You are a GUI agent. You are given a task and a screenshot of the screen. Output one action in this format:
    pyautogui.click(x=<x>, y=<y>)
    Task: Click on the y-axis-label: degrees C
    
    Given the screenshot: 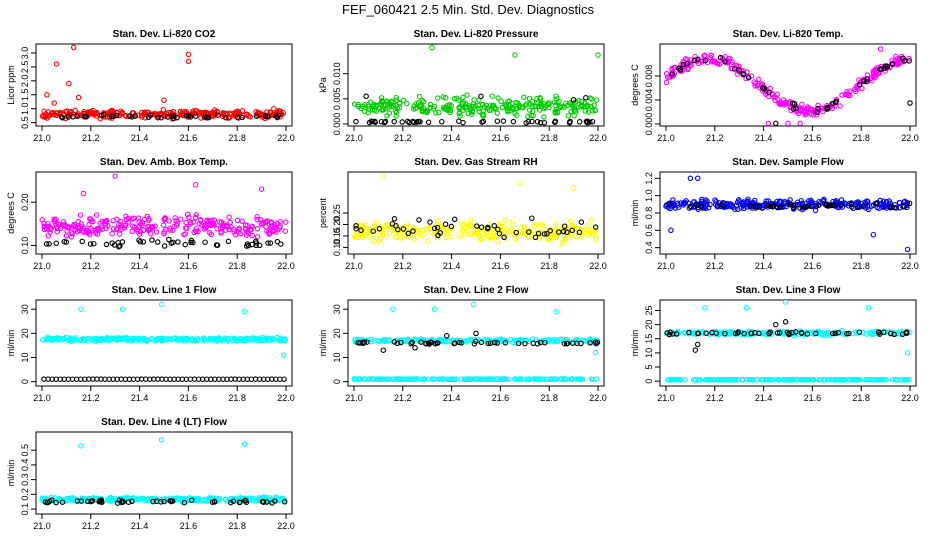 What is the action you would take?
    pyautogui.click(x=11, y=213)
    